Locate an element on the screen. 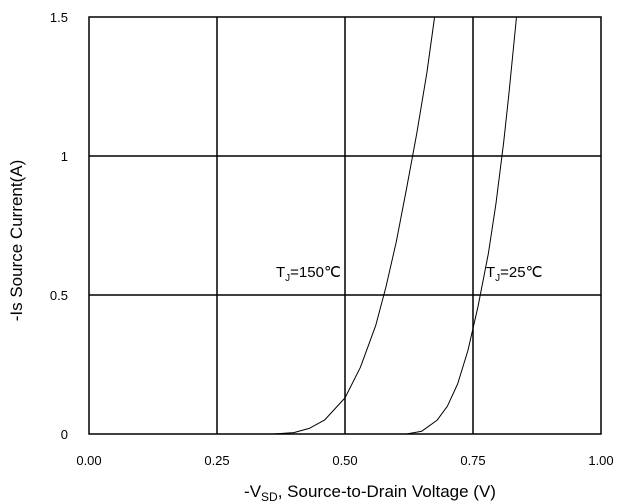 This screenshot has width=618, height=504. y-tick-labels: 0 0.5 1 1.5 is located at coordinates (59, 226).